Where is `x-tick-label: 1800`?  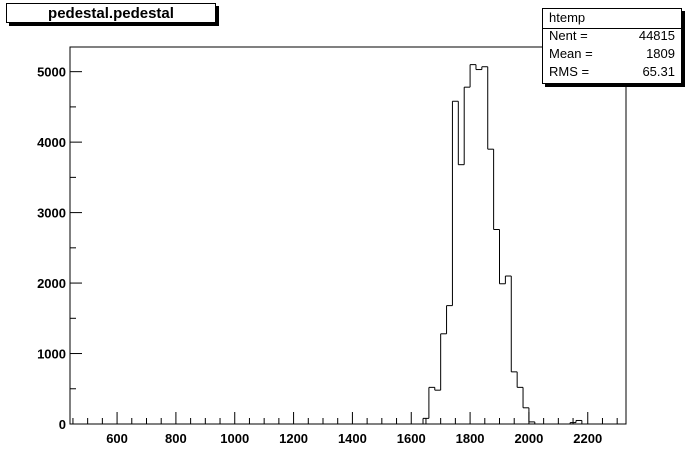 x-tick-label: 1800 is located at coordinates (470, 438).